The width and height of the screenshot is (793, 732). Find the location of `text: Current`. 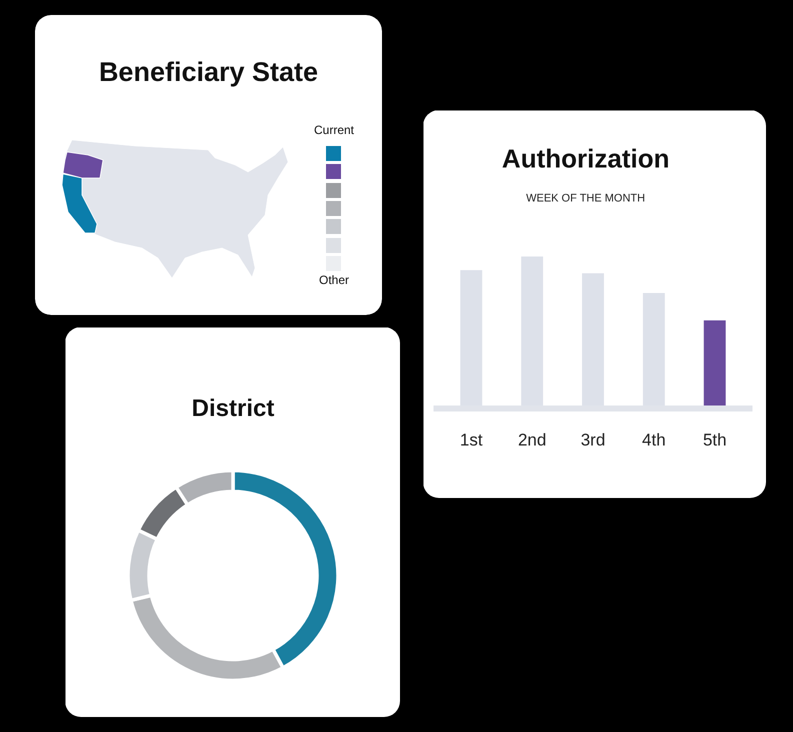

text: Current is located at coordinates (333, 130).